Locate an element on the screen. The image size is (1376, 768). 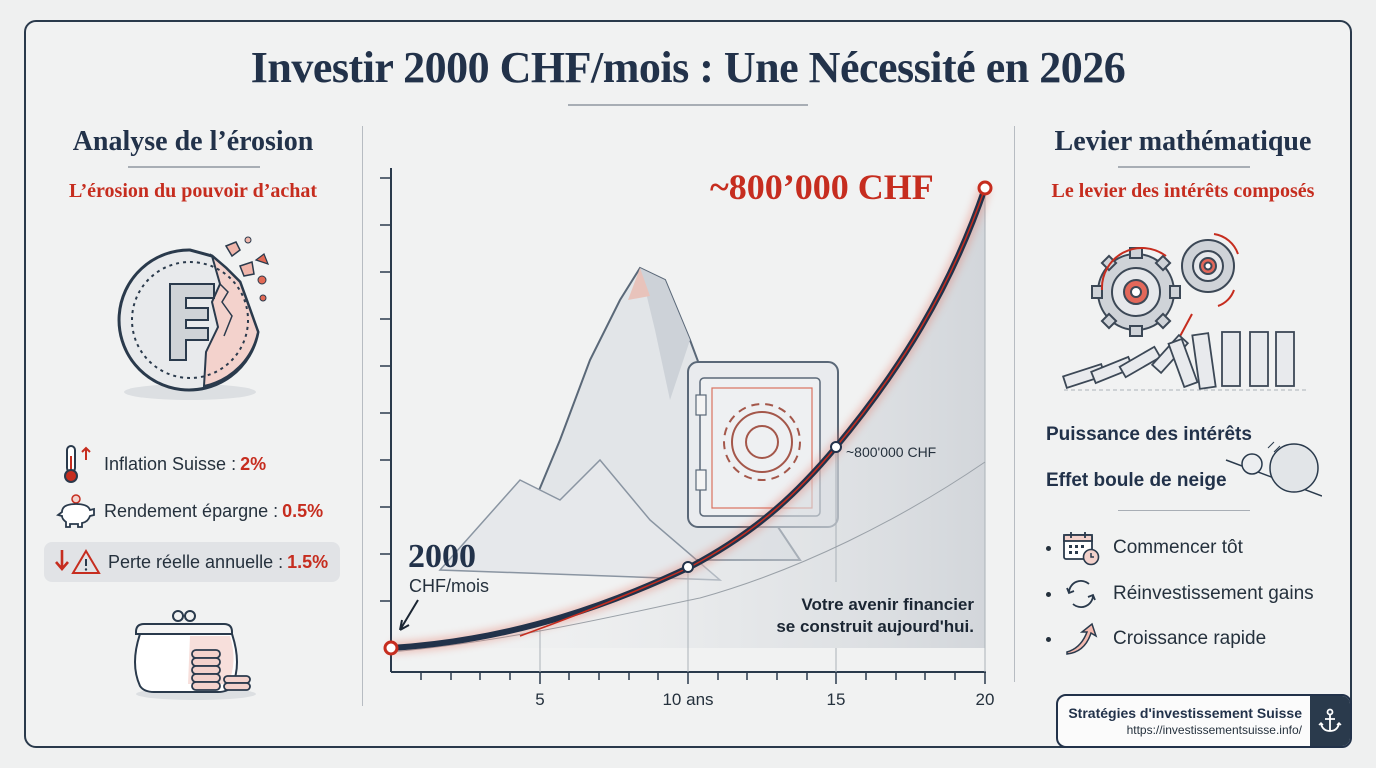
bullet-reinvest: Réinvestissement gains is located at coordinates (1180, 594).